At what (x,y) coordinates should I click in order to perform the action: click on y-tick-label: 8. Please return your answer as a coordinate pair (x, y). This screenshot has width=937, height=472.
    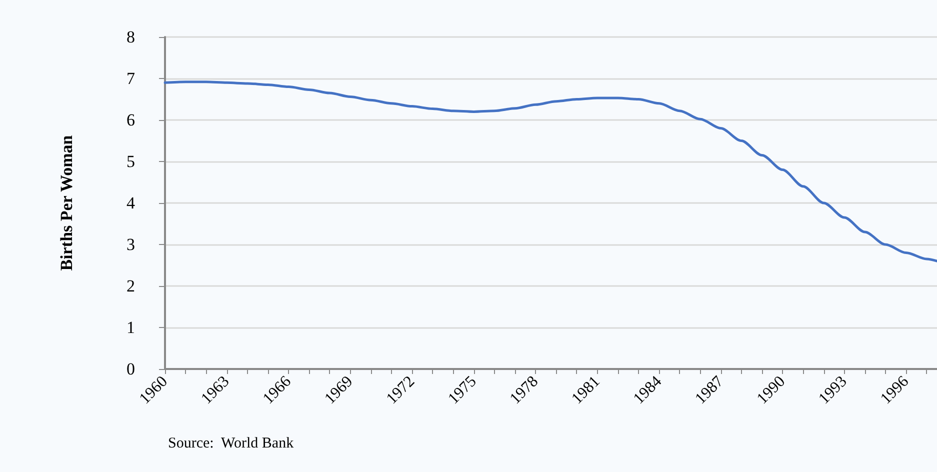
    Looking at the image, I should click on (130, 37).